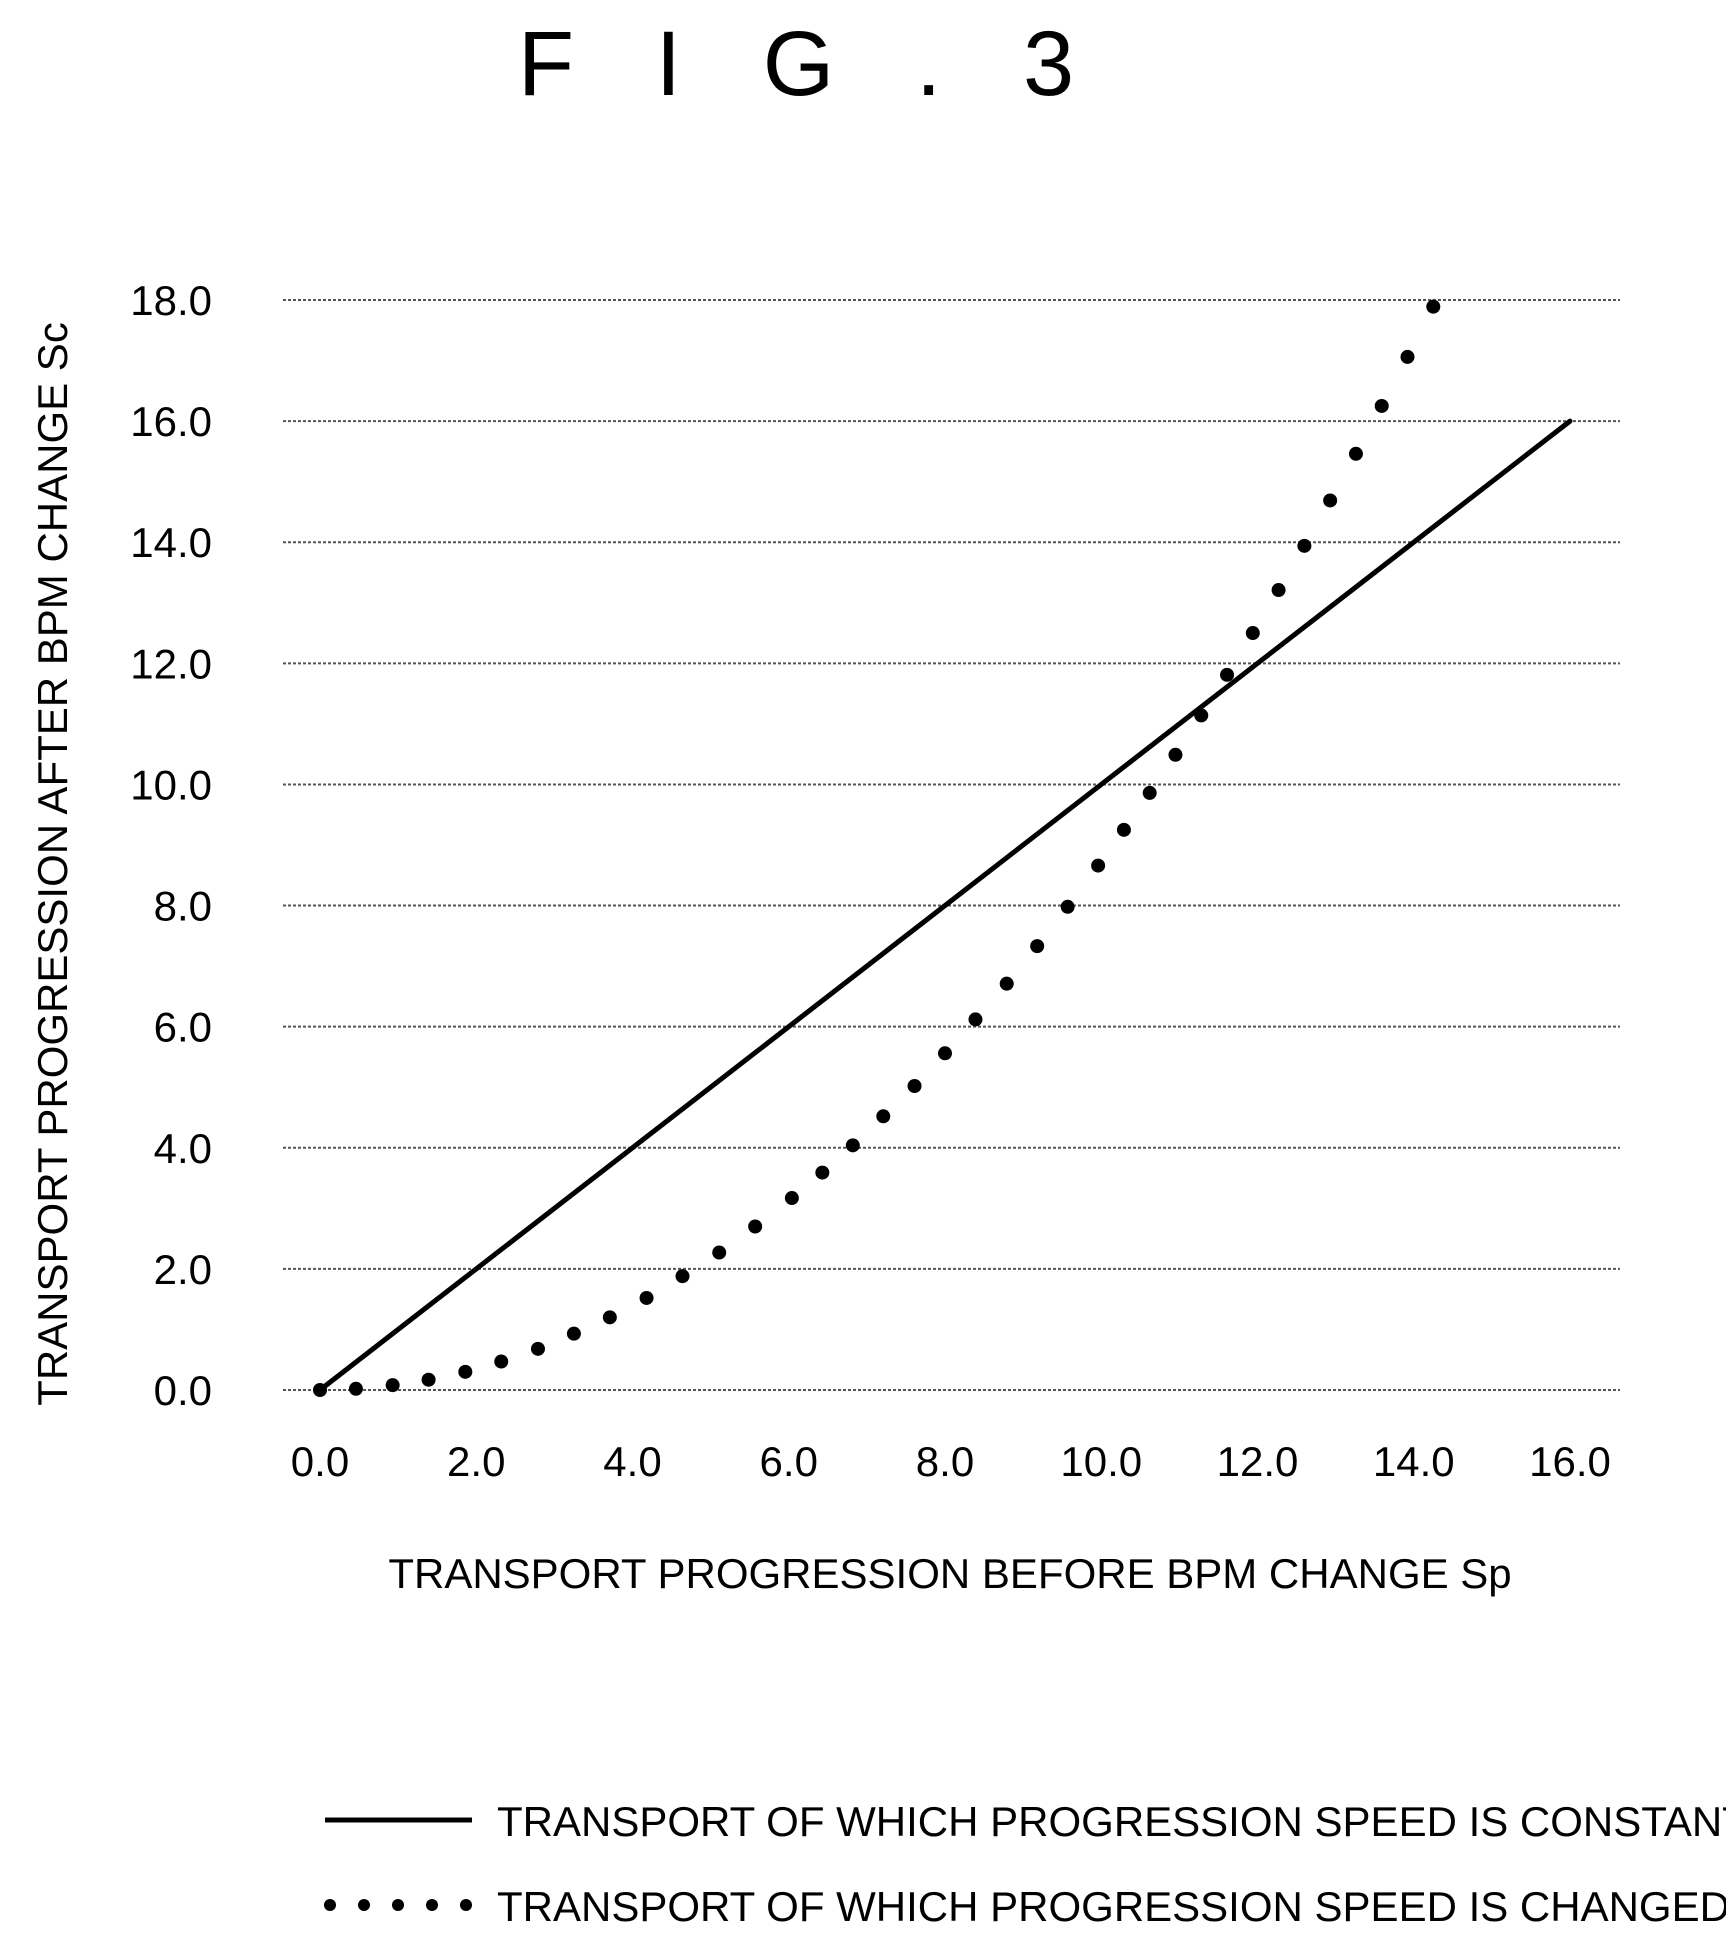  Describe the element at coordinates (789, 1461) in the screenshot. I see `x-tick-label-3: 6.0` at that location.